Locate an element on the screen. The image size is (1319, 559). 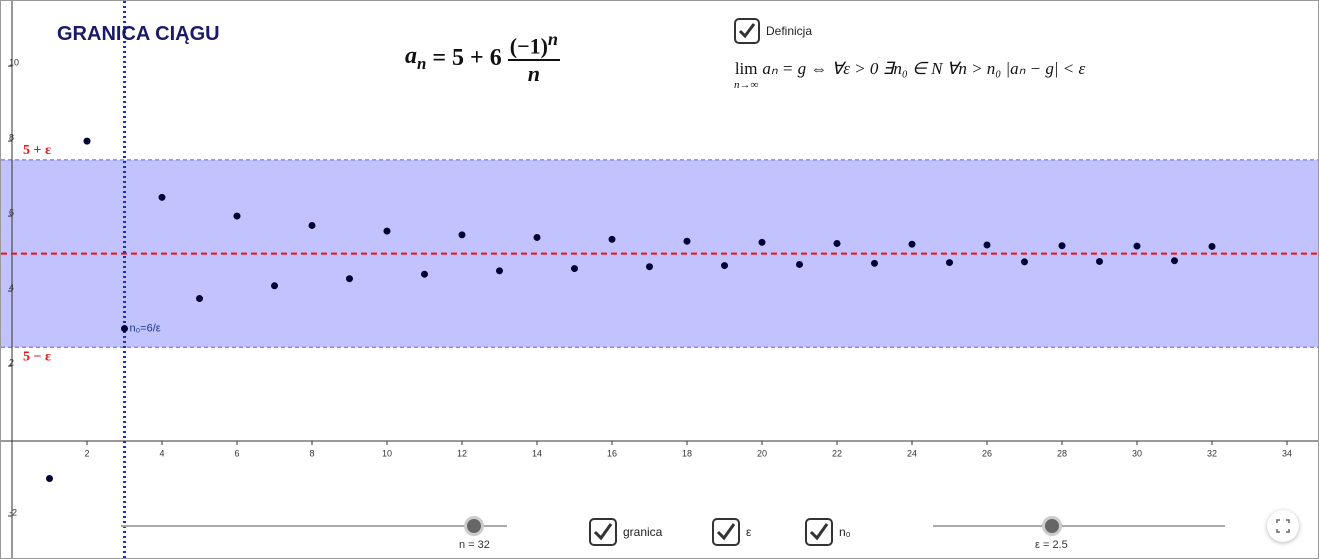
chart-title: GRANICA CIĄGU is located at coordinates (138, 34).